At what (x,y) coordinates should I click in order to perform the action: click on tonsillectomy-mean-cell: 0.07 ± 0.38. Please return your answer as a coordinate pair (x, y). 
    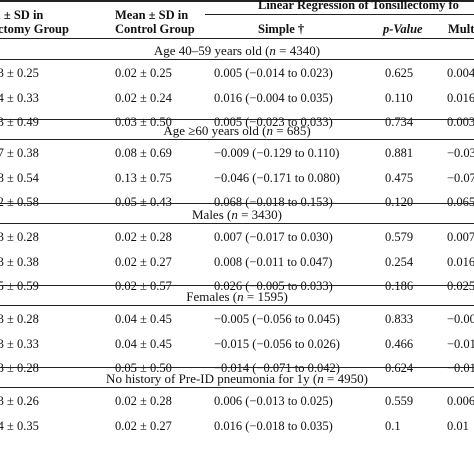
    Looking at the image, I should click on (19, 153).